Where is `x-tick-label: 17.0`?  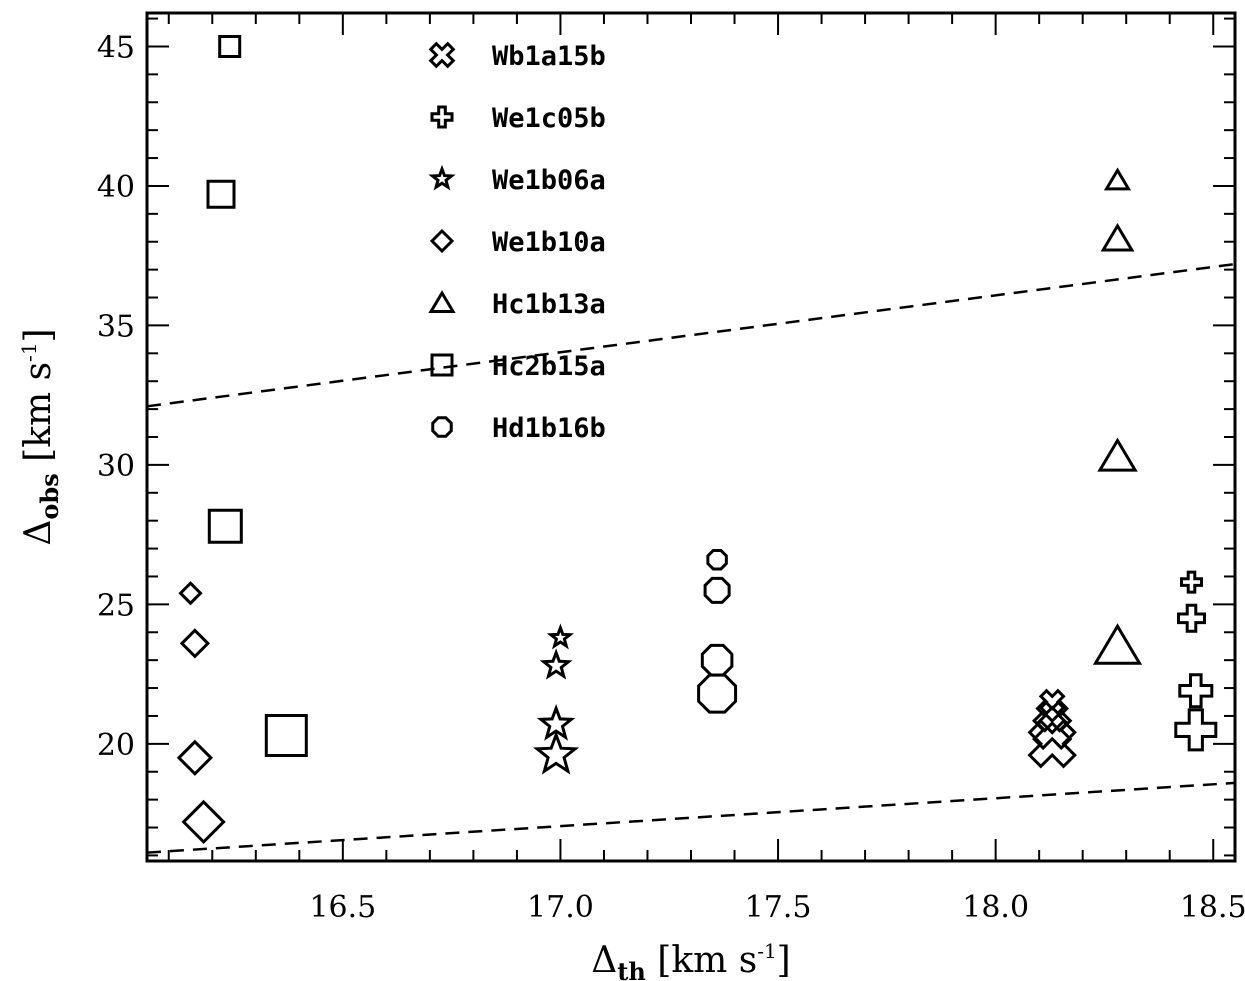 x-tick-label: 17.0 is located at coordinates (560, 907).